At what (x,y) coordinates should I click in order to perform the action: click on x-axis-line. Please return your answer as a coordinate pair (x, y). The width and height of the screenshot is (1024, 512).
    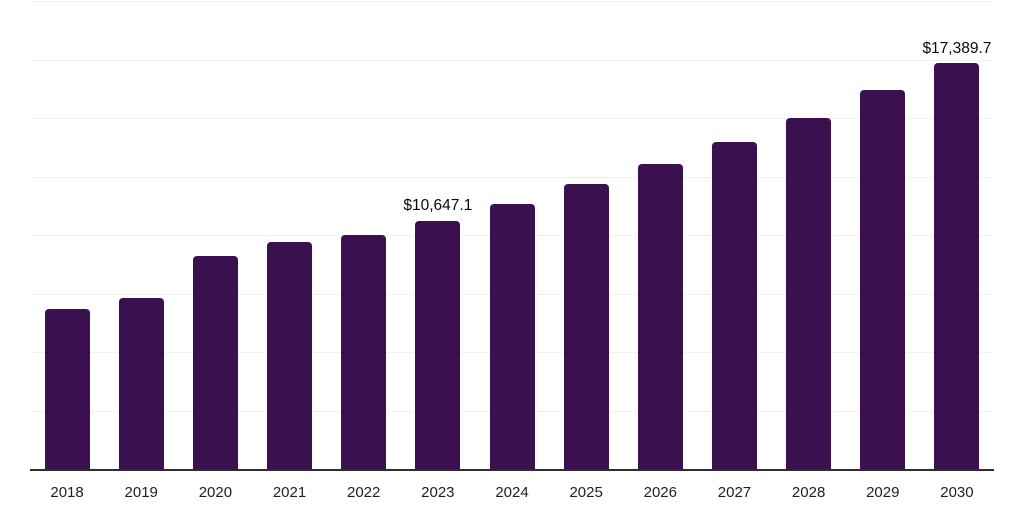
    Looking at the image, I should click on (512, 470).